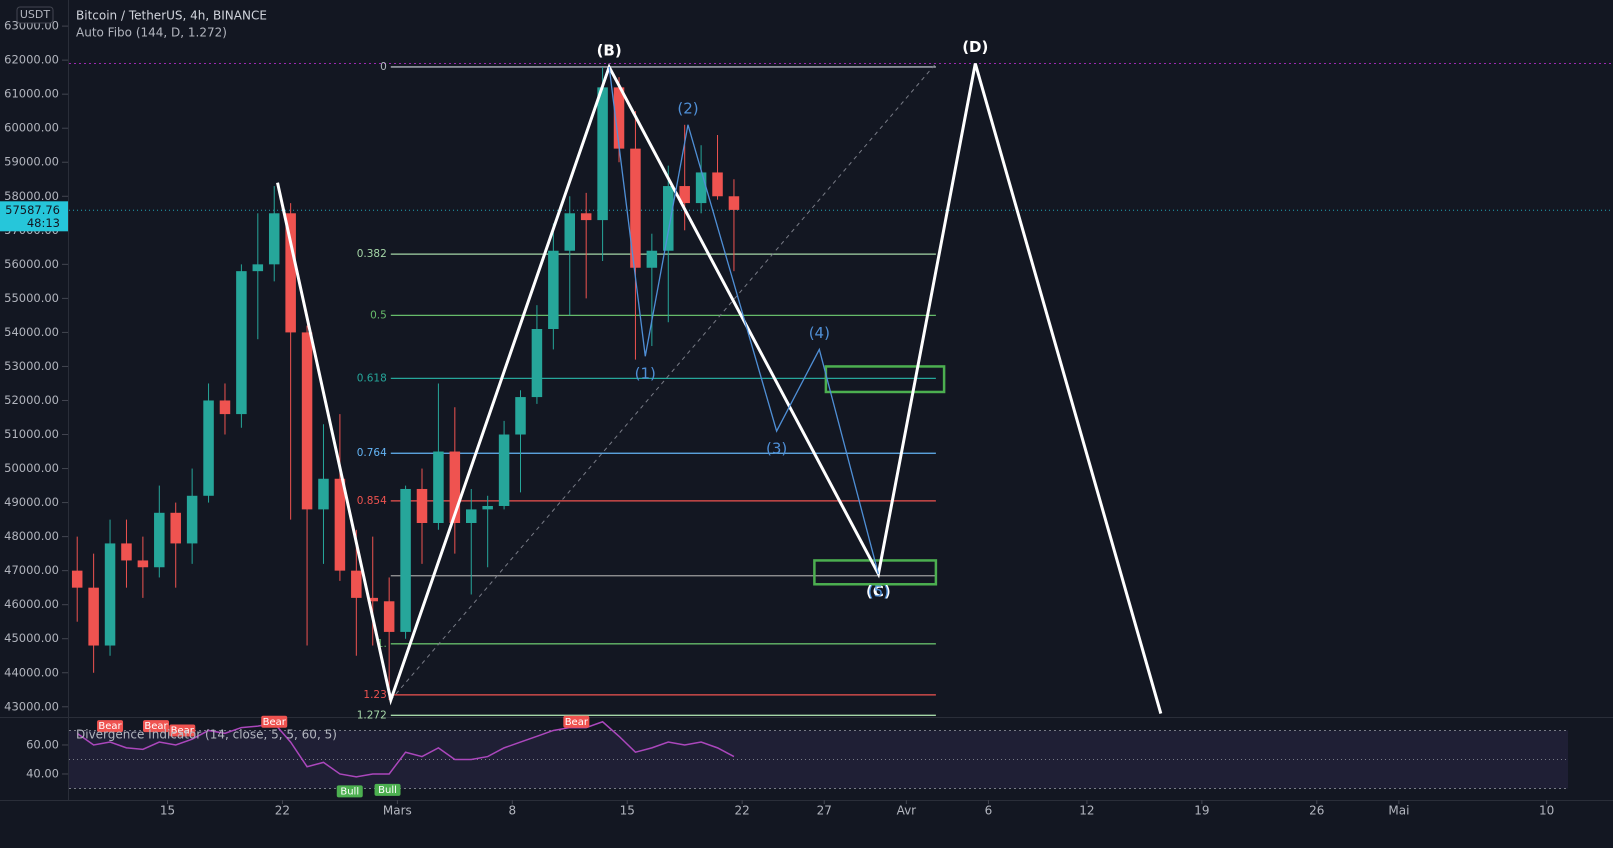 The width and height of the screenshot is (1613, 848). Describe the element at coordinates (31, 366) in the screenshot. I see `y-tick-label: 53000.00` at that location.